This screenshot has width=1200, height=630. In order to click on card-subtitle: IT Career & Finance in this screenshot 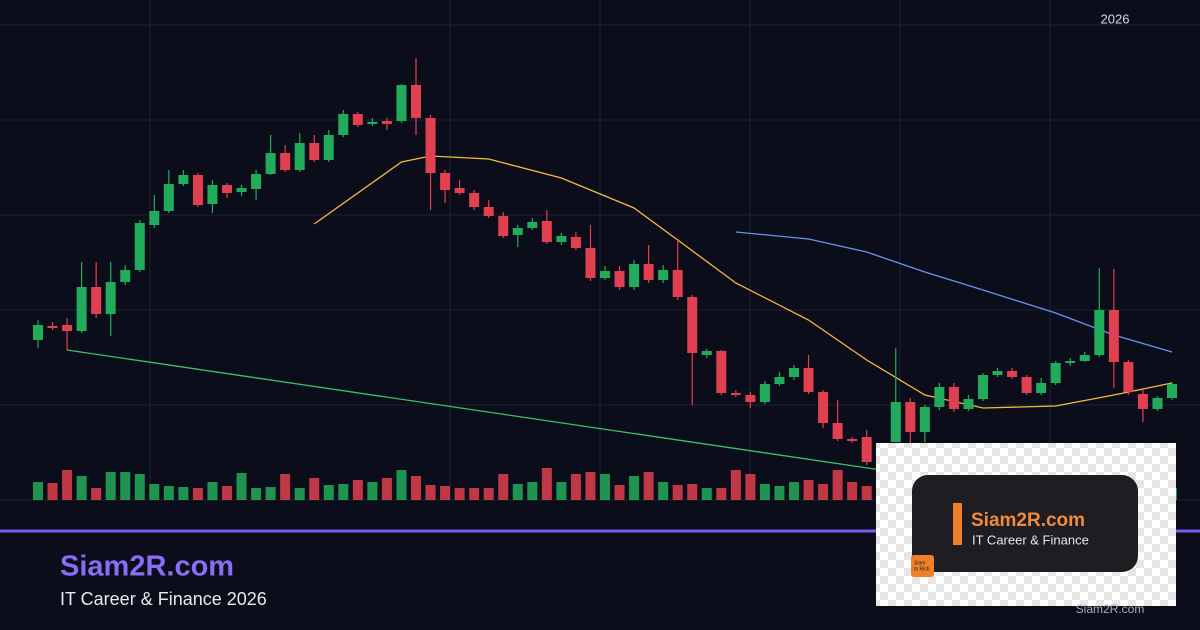, I will do `click(1030, 539)`.